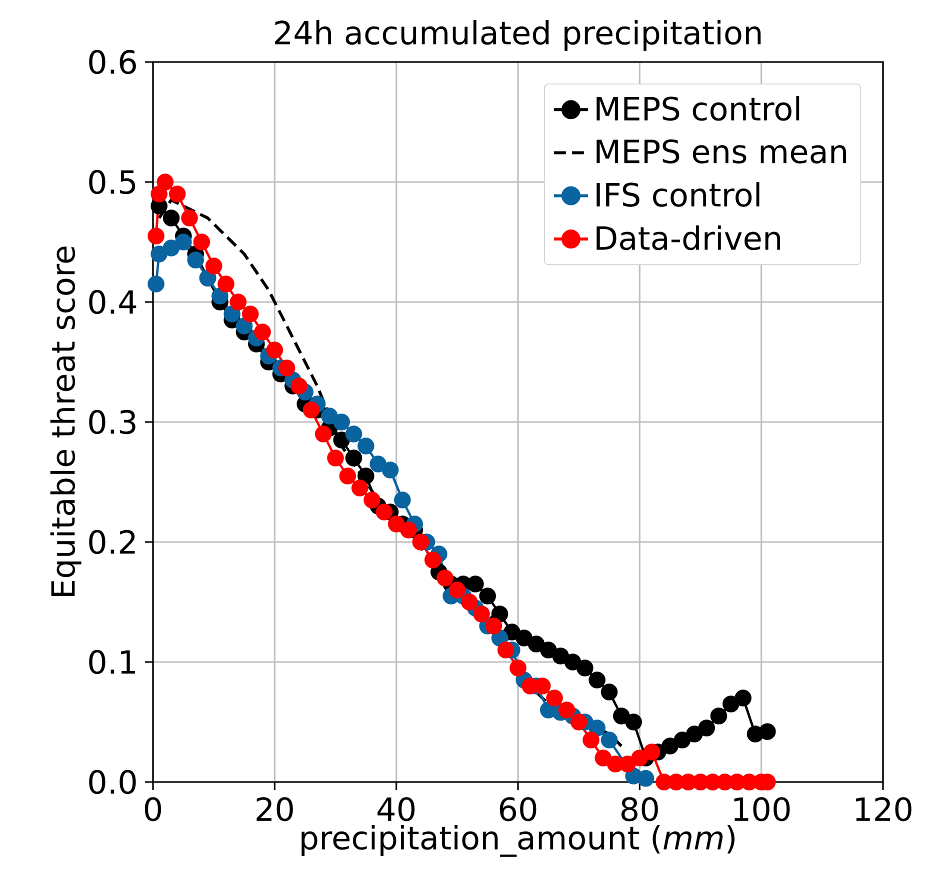  I want to click on y-tick-label: 0.3, so click(112, 422).